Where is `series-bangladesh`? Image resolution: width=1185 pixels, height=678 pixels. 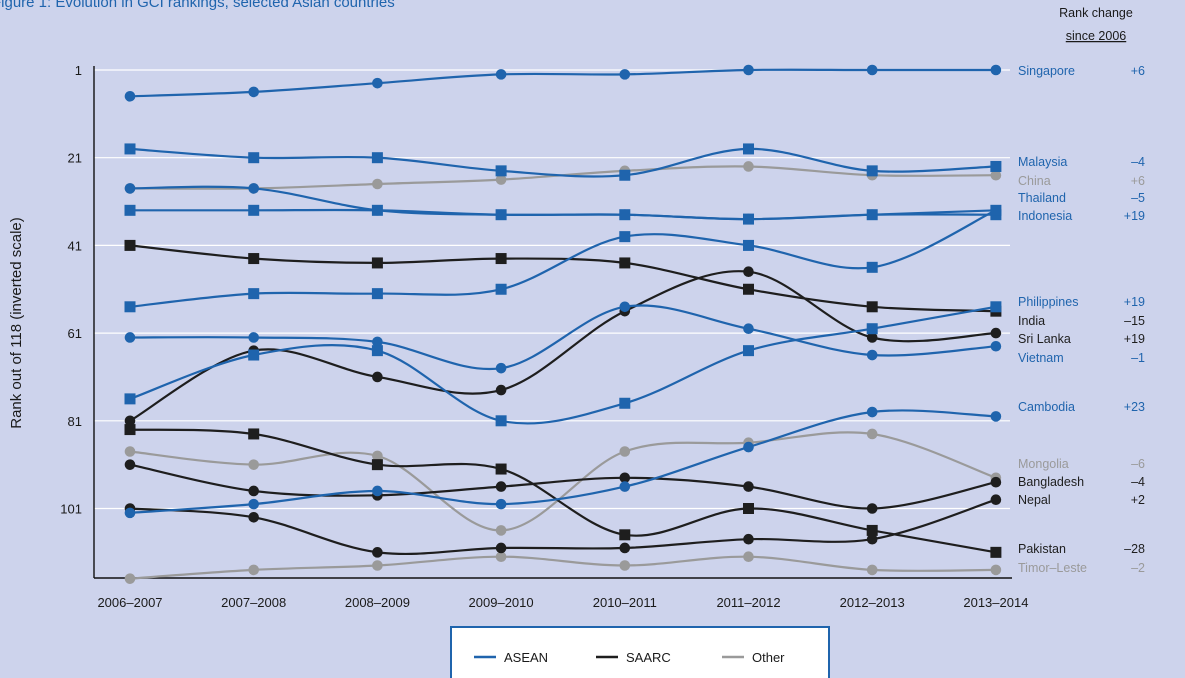 series-bangladesh is located at coordinates (563, 486).